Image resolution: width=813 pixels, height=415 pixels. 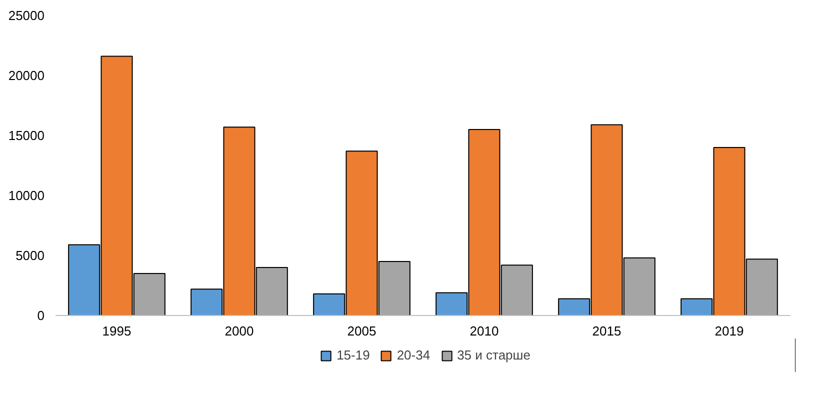 What do you see at coordinates (117, 331) in the screenshot?
I see `x-tick-label: 1995` at bounding box center [117, 331].